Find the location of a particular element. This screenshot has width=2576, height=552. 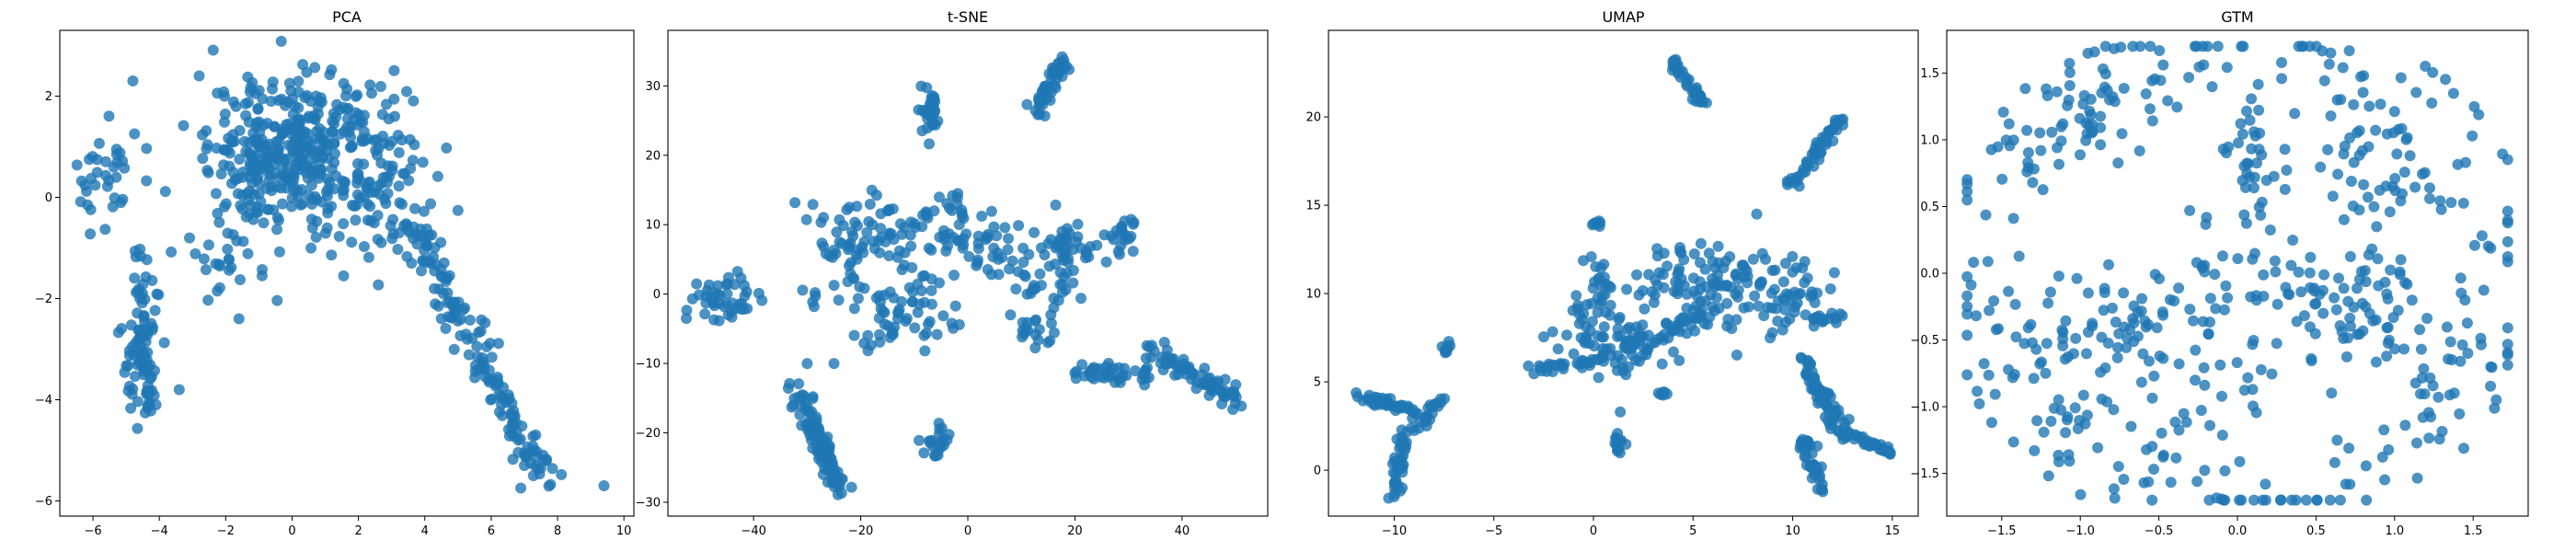

chart-title: UMAP is located at coordinates (1623, 17).